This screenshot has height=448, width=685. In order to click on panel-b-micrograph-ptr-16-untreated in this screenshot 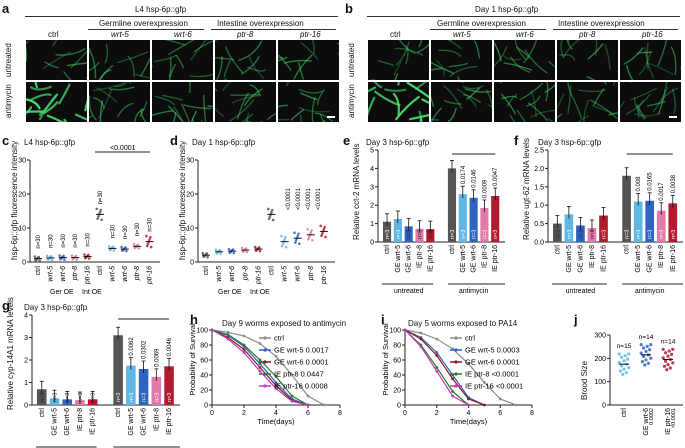, I will do `click(650, 60)`.